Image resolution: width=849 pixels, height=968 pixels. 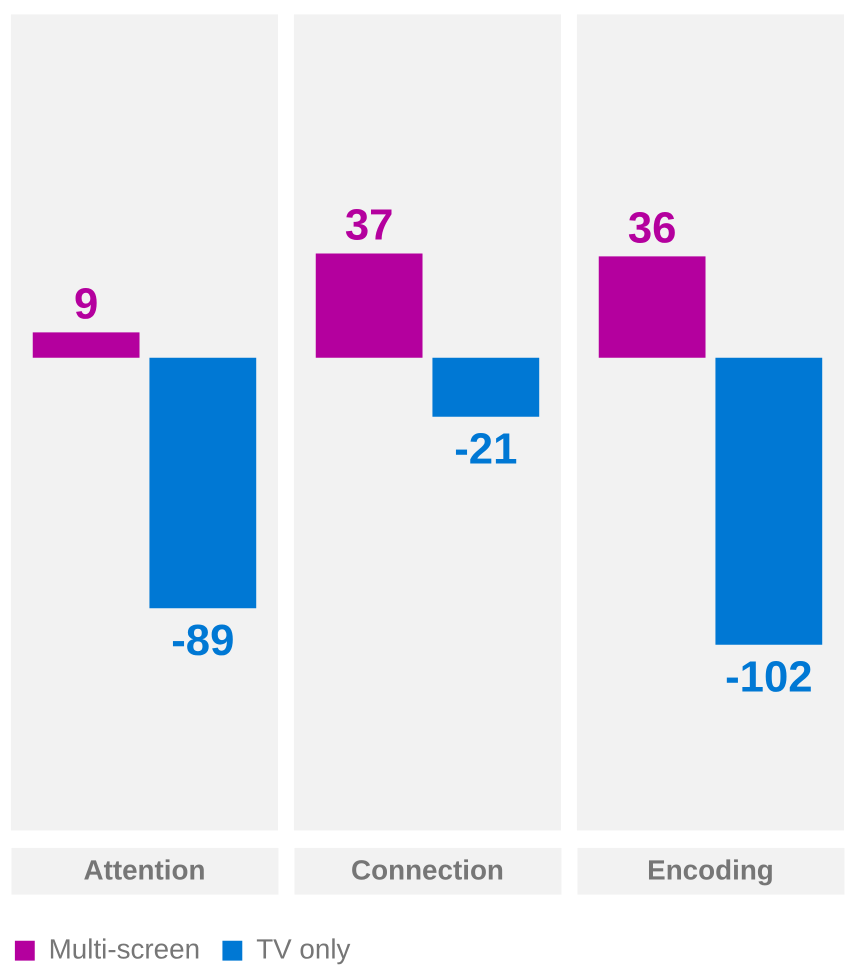 I want to click on x-tick-label: Attention, so click(x=144, y=870).